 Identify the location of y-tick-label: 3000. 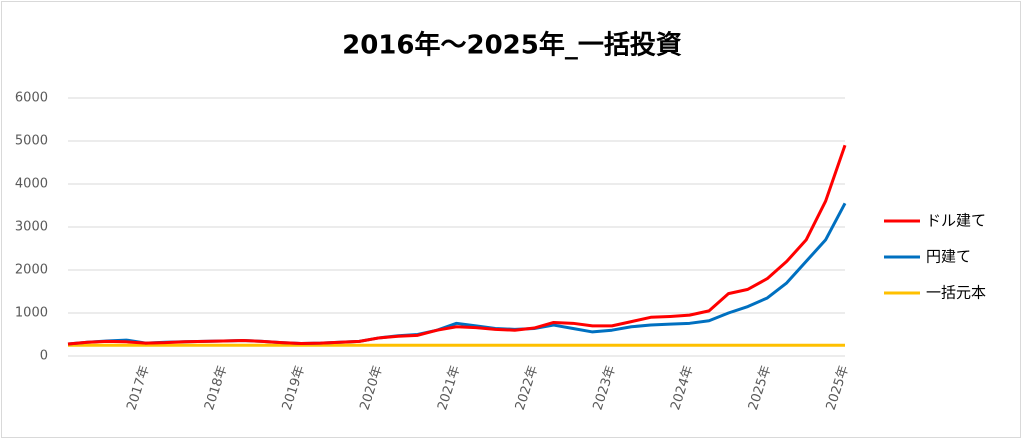
(31, 227).